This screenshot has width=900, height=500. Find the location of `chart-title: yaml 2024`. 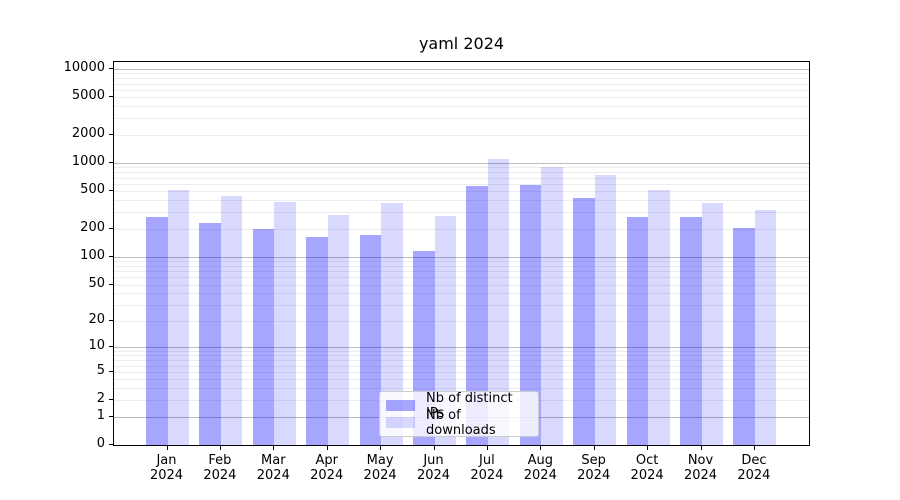

chart-title: yaml 2024 is located at coordinates (461, 43).